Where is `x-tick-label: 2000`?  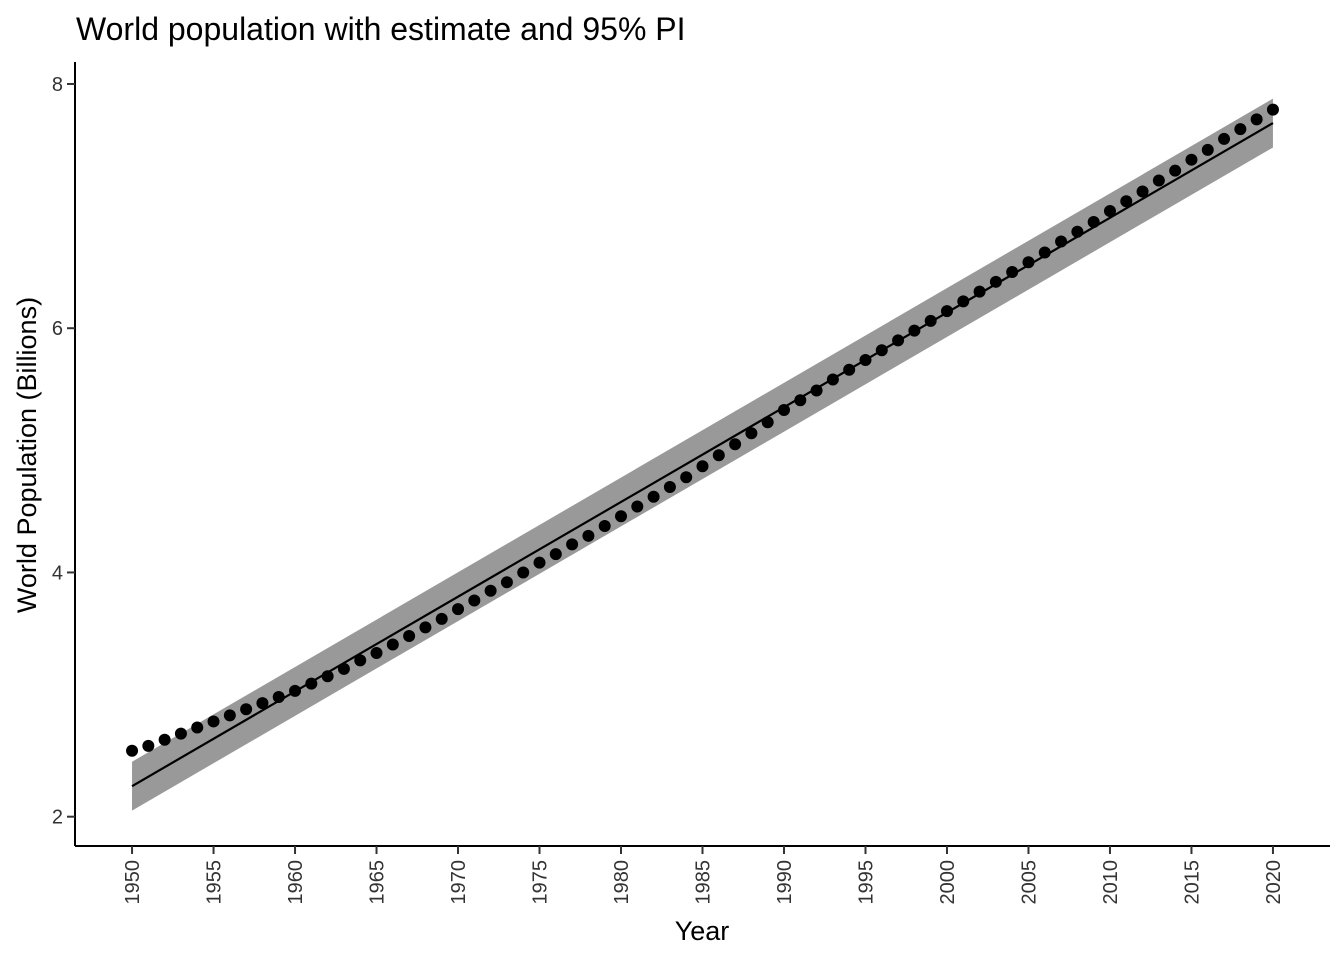
x-tick-label: 2000 is located at coordinates (948, 882).